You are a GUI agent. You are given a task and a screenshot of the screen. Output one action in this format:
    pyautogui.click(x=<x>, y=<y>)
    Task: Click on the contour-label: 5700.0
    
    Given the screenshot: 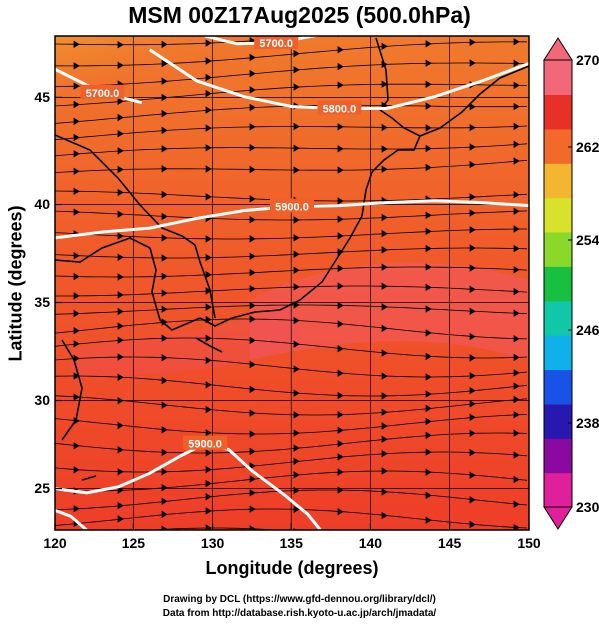 What is the action you would take?
    pyautogui.click(x=276, y=44)
    